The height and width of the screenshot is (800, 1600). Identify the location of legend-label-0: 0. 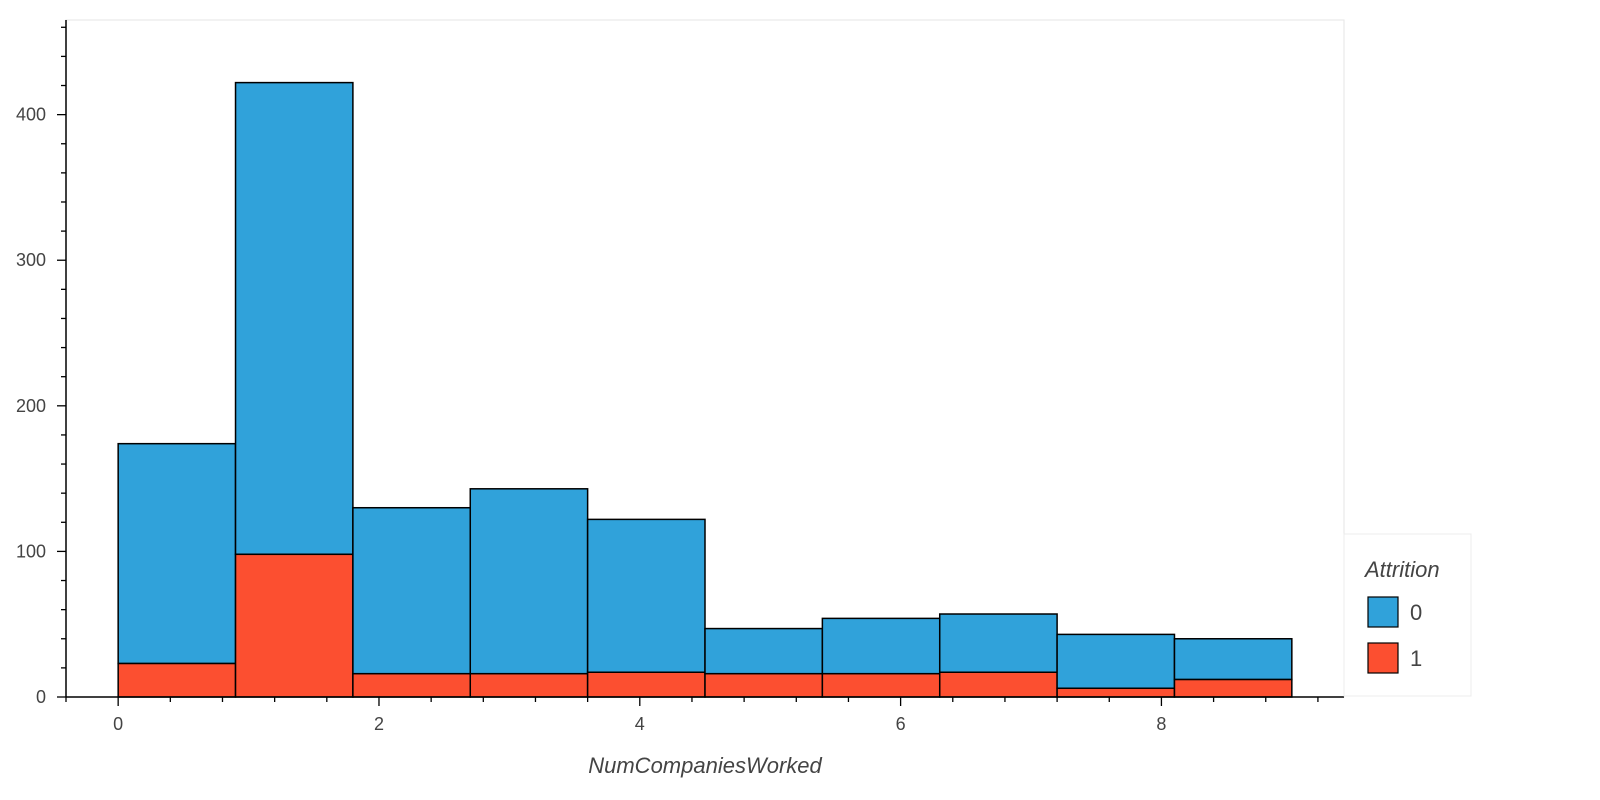
(1416, 612).